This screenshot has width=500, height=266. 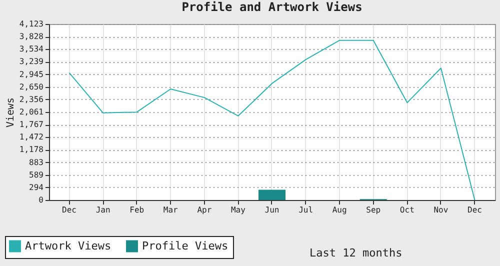 What do you see at coordinates (31, 137) in the screenshot?
I see `y-tick-label: 1,472` at bounding box center [31, 137].